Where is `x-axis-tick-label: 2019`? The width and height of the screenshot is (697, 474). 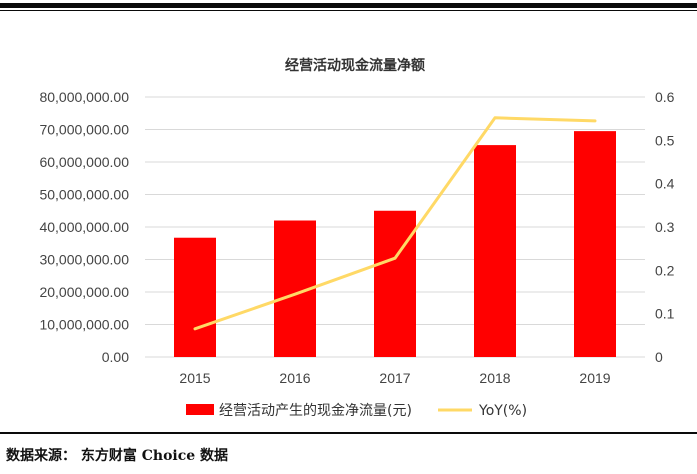
x-axis-tick-label: 2019 is located at coordinates (594, 378).